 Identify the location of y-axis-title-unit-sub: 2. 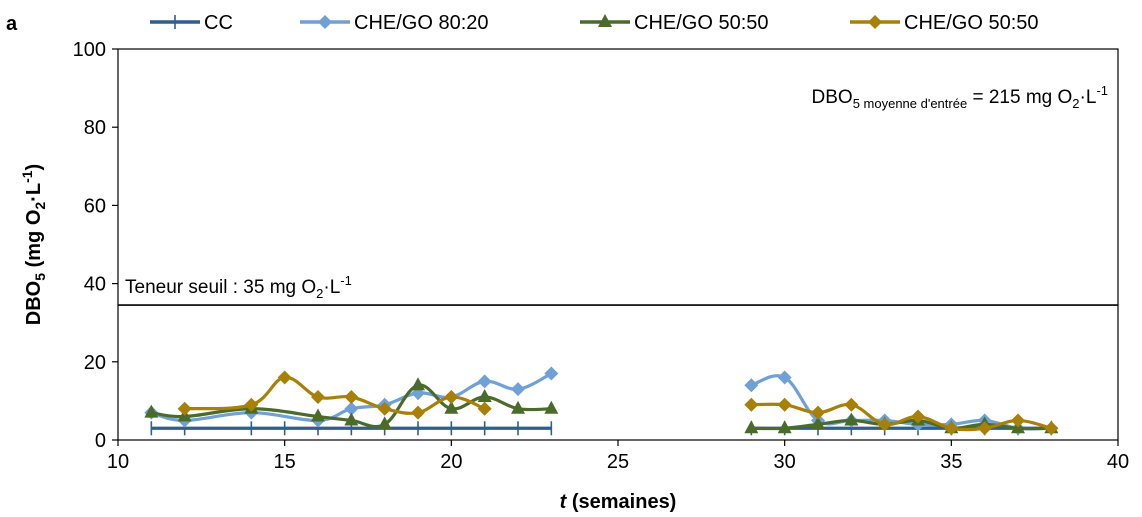
(40, 206).